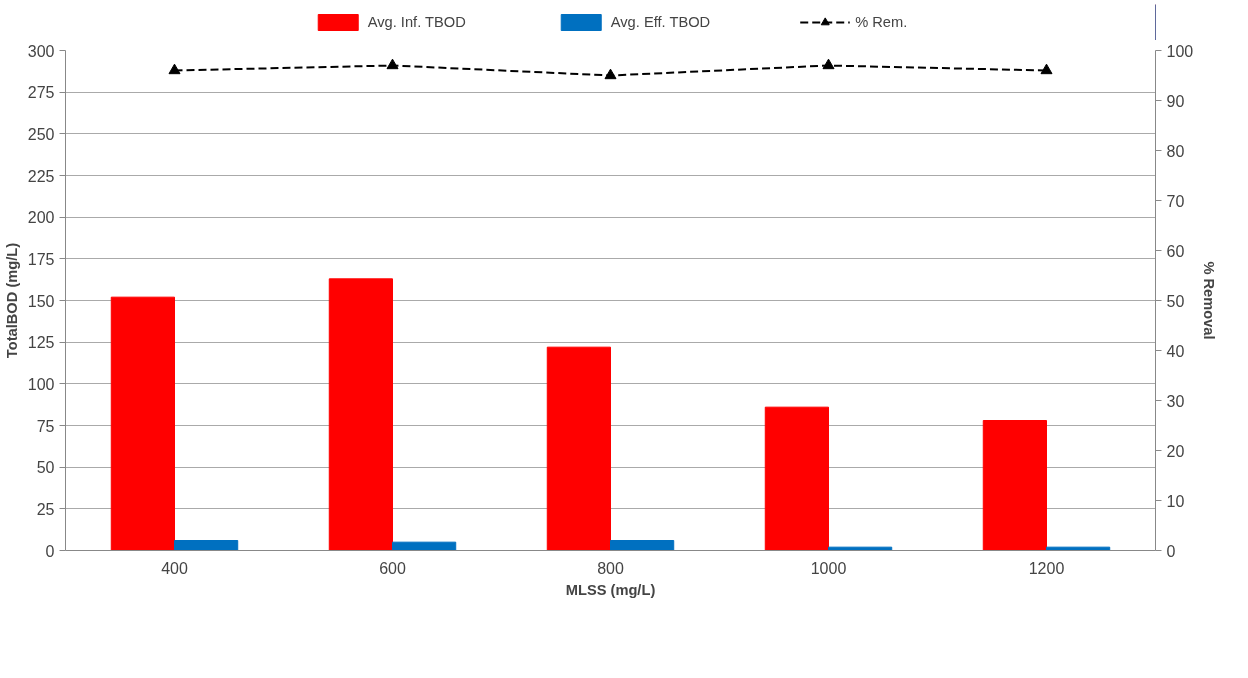  What do you see at coordinates (41, 51) in the screenshot?
I see `y-tick-label: 300` at bounding box center [41, 51].